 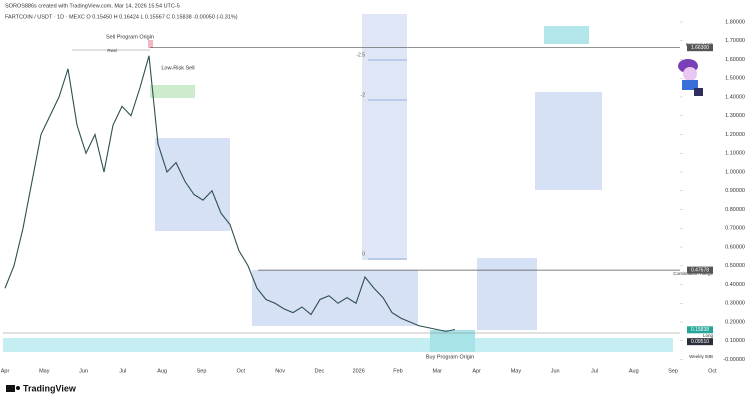 What do you see at coordinates (359, 371) in the screenshot?
I see `x-tick-label: 2026` at bounding box center [359, 371].